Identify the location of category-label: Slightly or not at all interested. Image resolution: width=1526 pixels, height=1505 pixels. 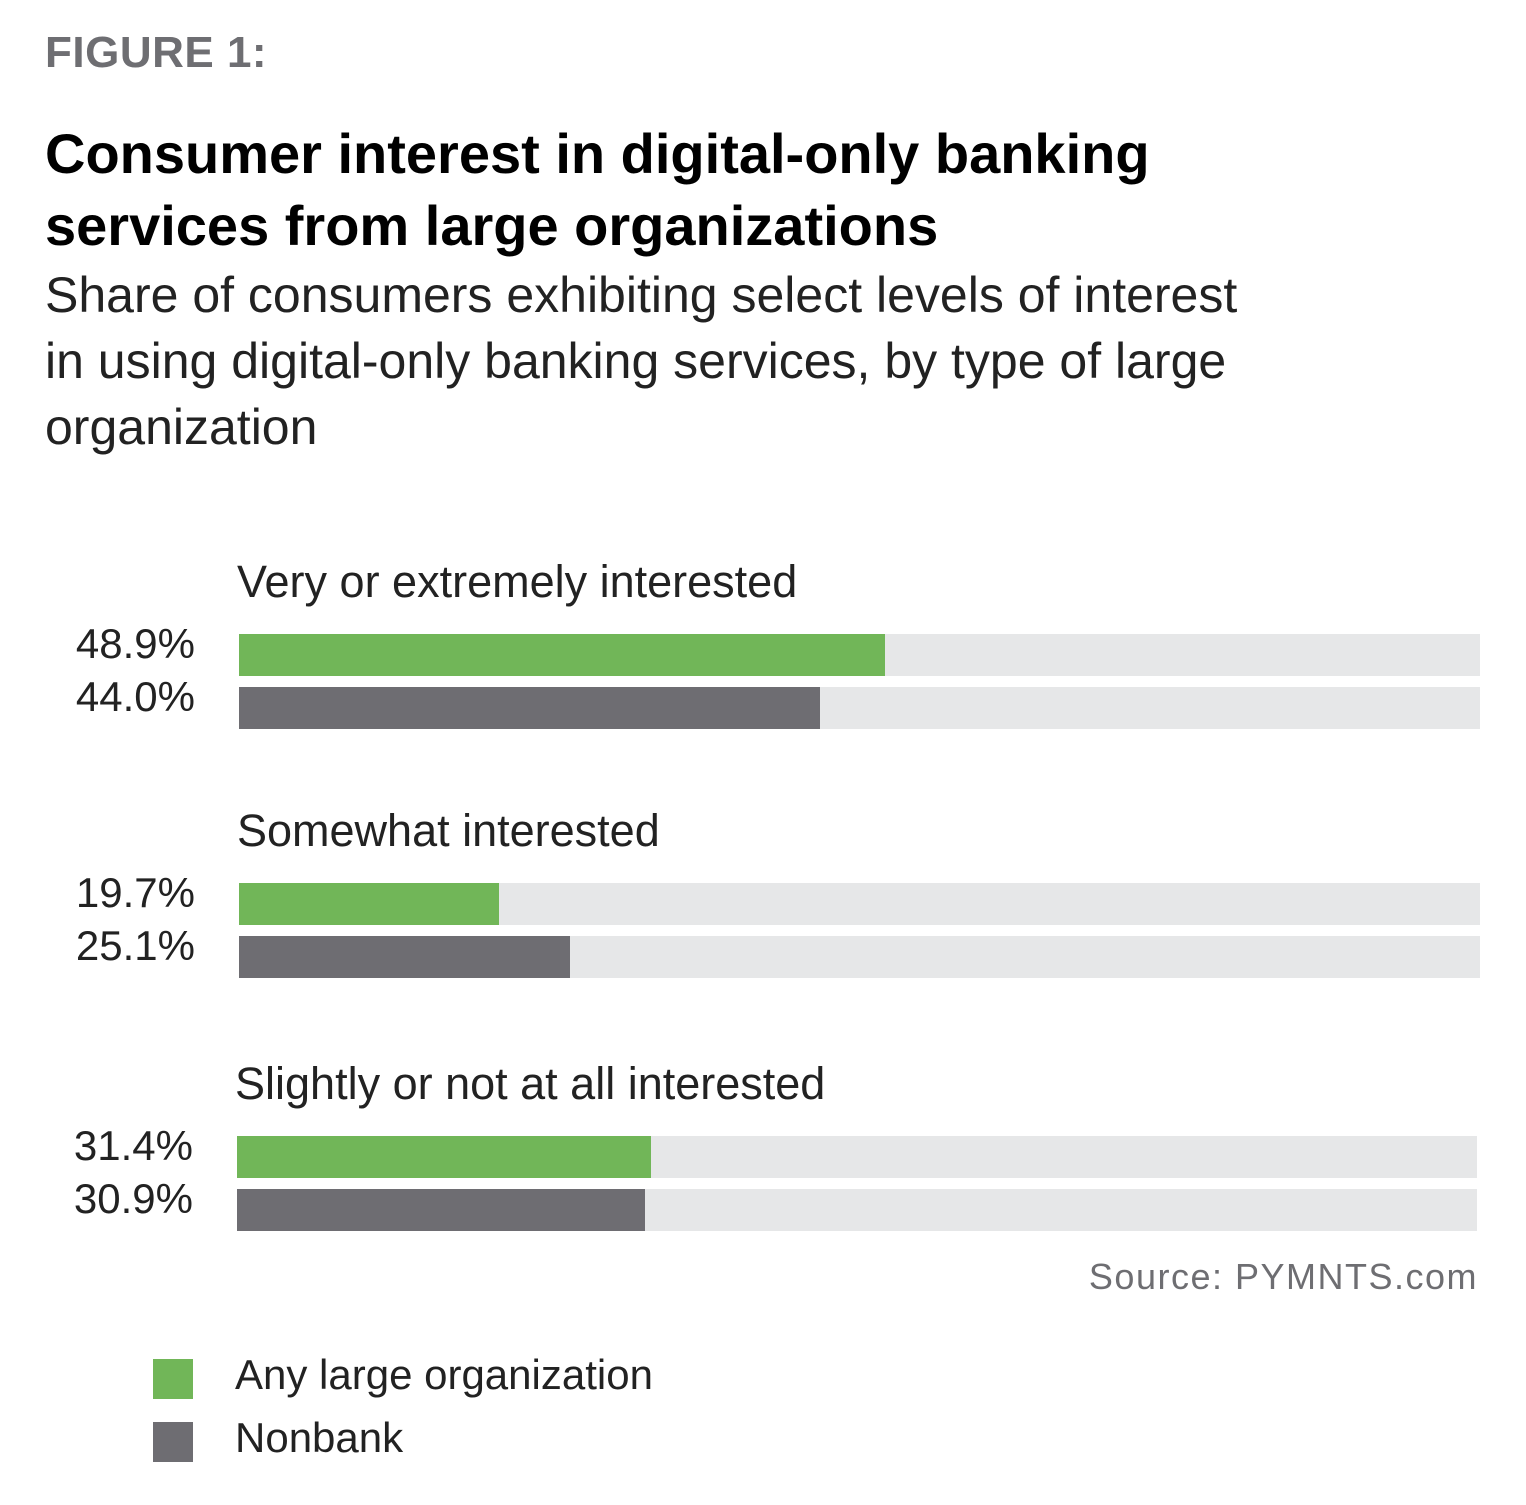
(530, 1083).